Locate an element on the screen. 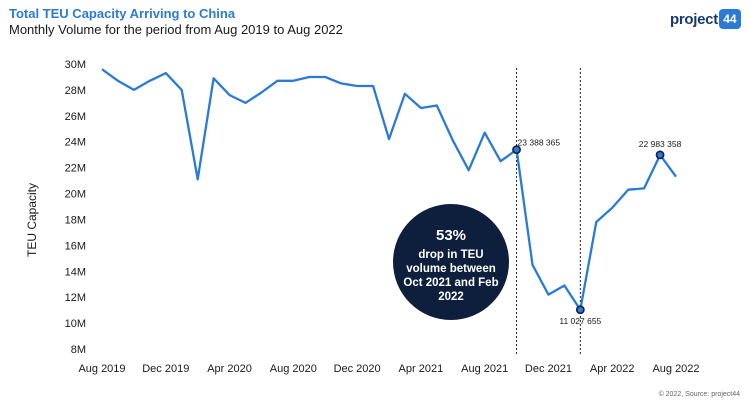 The width and height of the screenshot is (750, 409). y-axis-label: TEU Capacity is located at coordinates (32, 220).